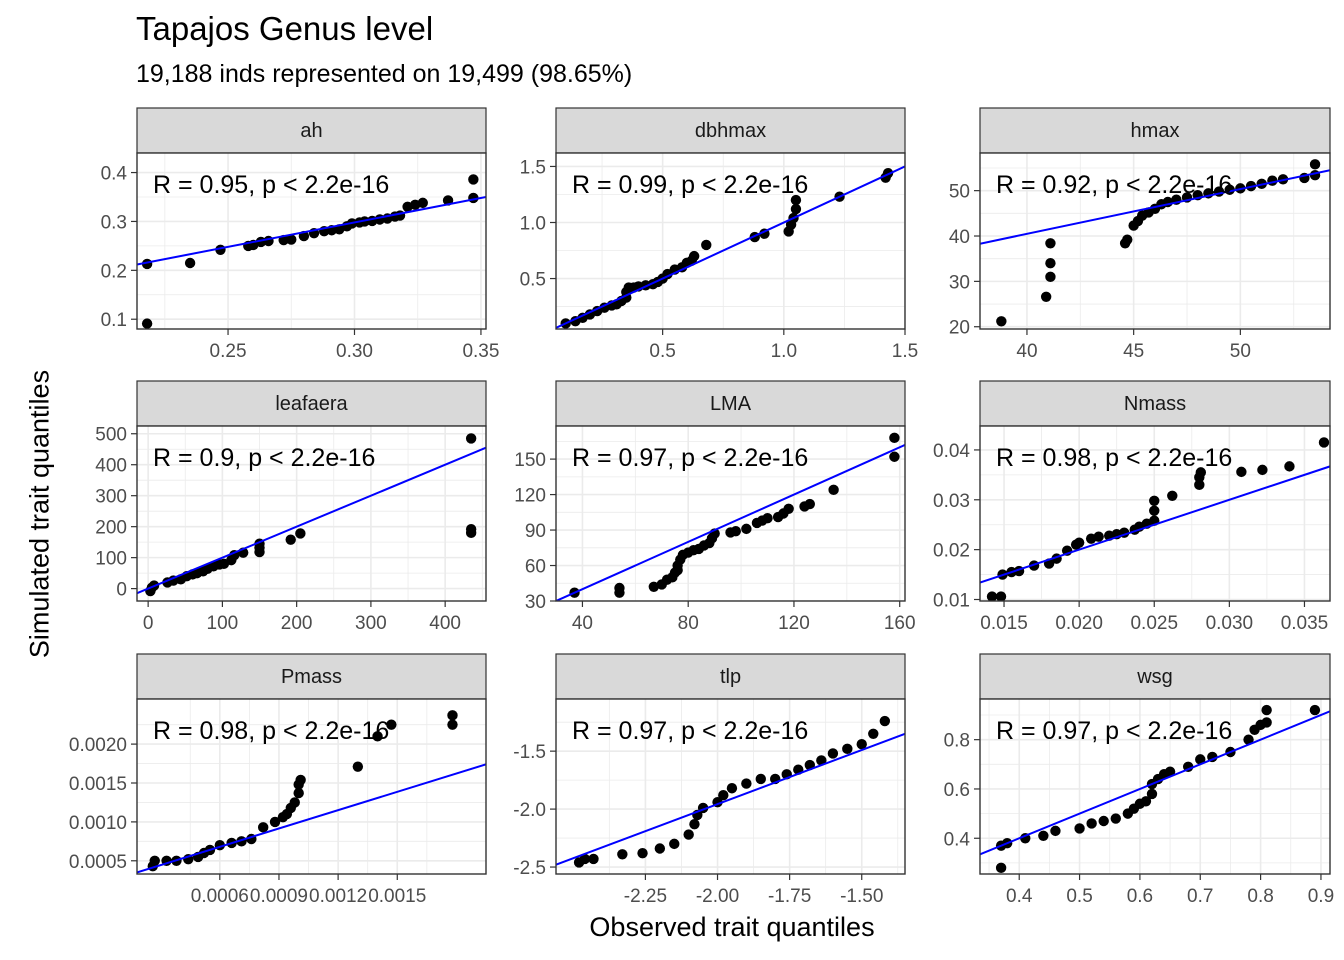 Image resolution: width=1344 pixels, height=960 pixels. I want to click on y-tick-label: 0.0010, so click(98, 823).